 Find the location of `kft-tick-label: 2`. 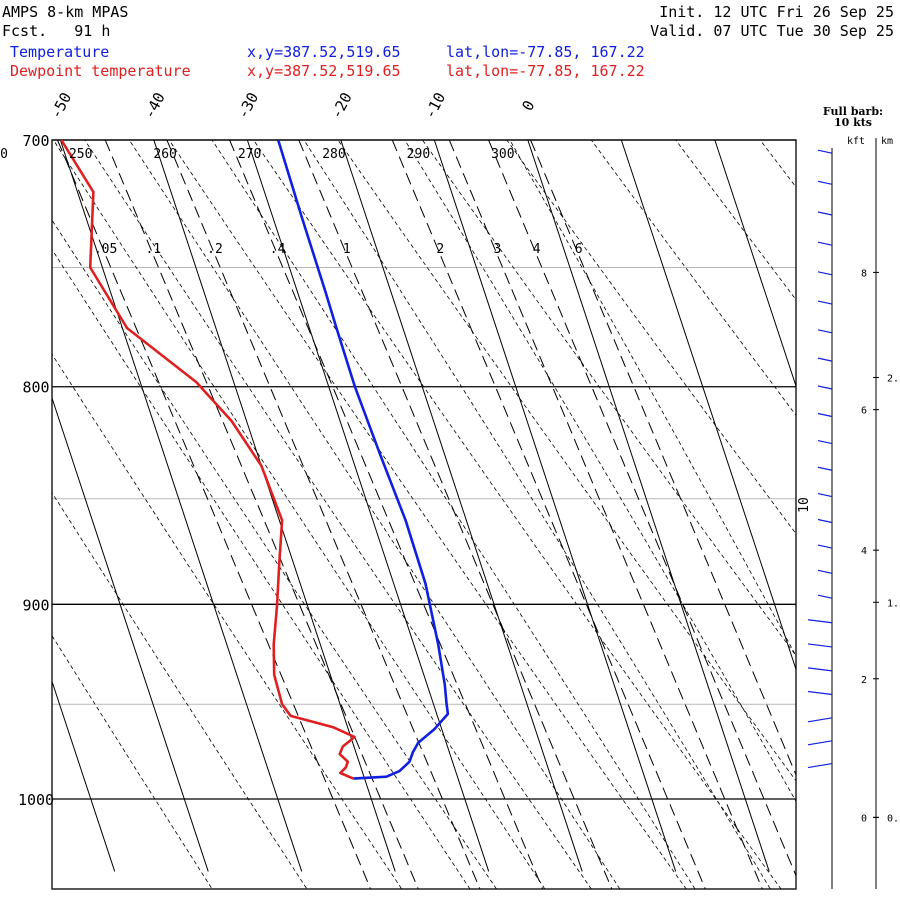

kft-tick-label: 2 is located at coordinates (864, 680).